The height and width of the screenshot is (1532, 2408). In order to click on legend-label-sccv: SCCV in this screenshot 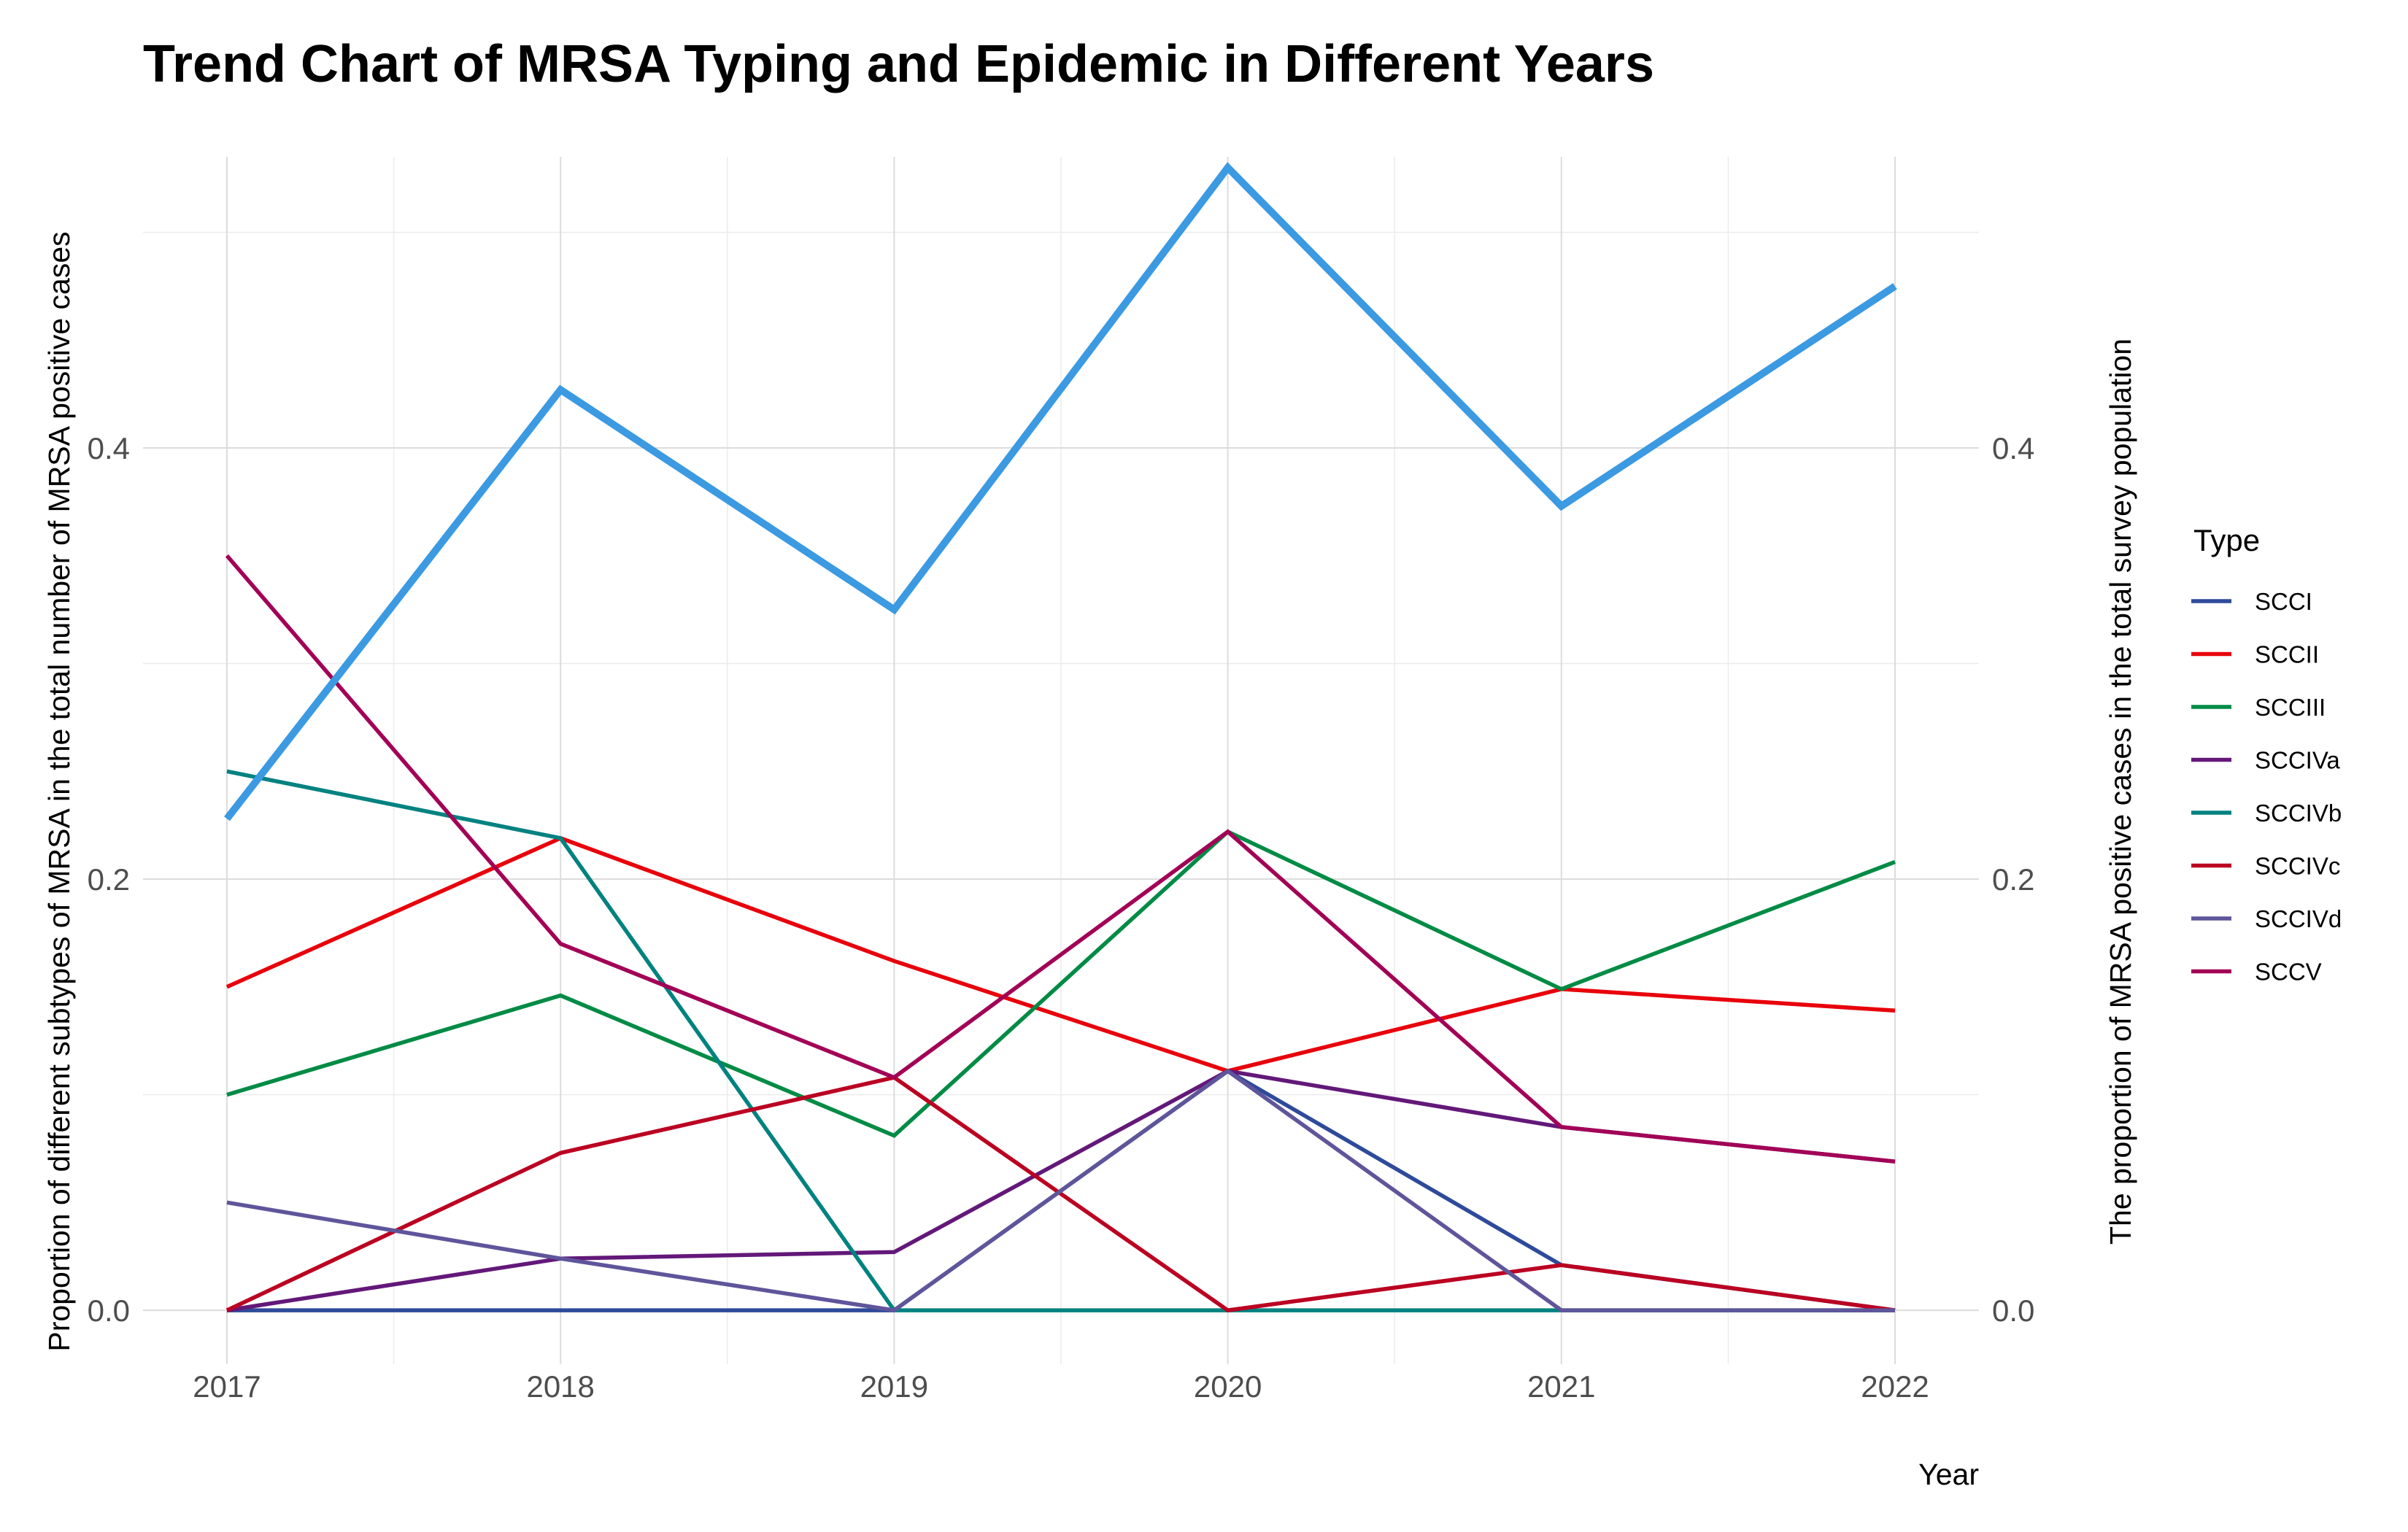, I will do `click(2288, 973)`.